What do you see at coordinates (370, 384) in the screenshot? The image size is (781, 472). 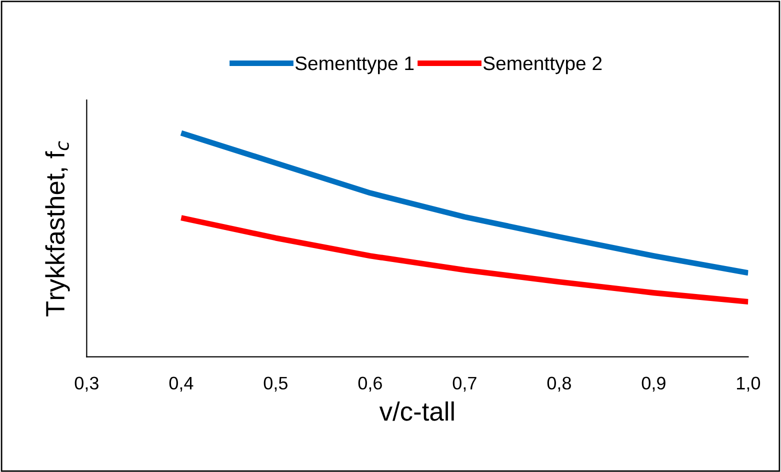 I see `x-tick-label: 0,6` at bounding box center [370, 384].